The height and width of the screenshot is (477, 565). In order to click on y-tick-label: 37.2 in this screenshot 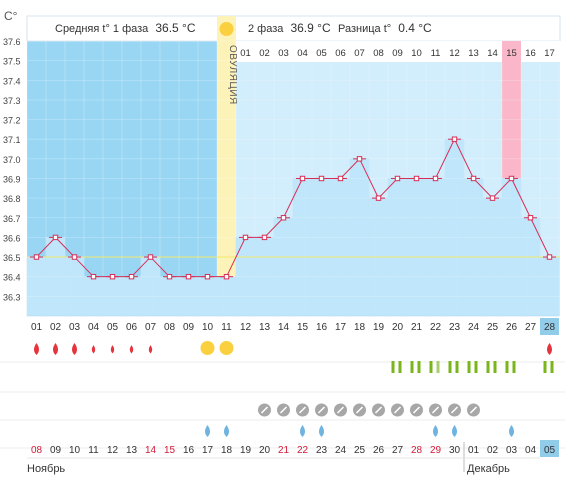, I will do `click(12, 121)`.